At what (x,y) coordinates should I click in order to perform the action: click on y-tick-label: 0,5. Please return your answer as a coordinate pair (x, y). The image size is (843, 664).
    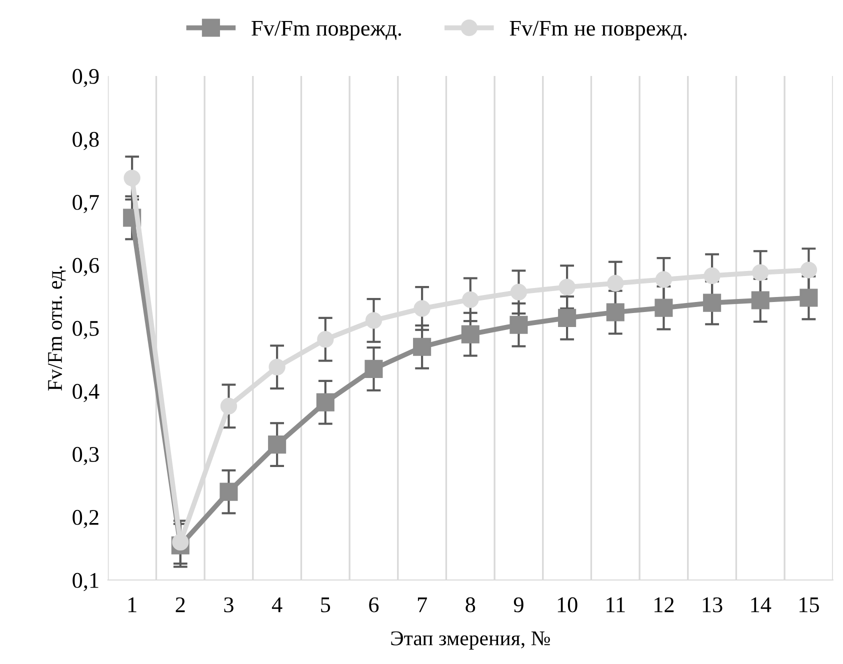
    Looking at the image, I should click on (85, 330).